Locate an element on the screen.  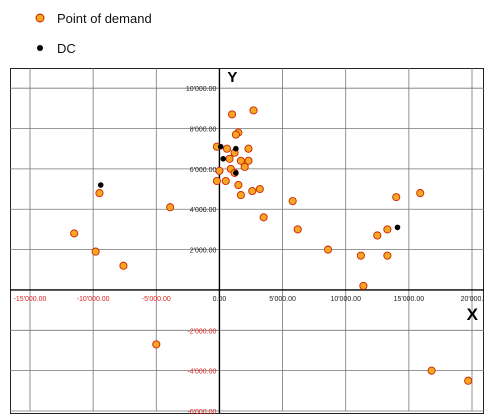
legend-label-demand: Point of demand is located at coordinates (104, 18).